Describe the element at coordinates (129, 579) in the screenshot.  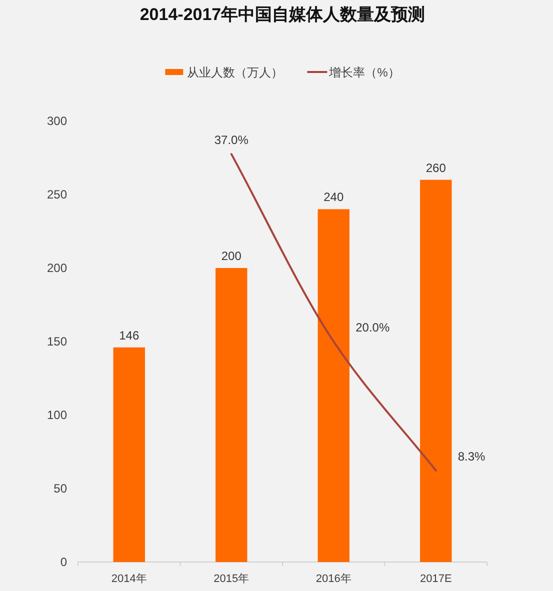
I see `x-tick-label: 2014年` at that location.